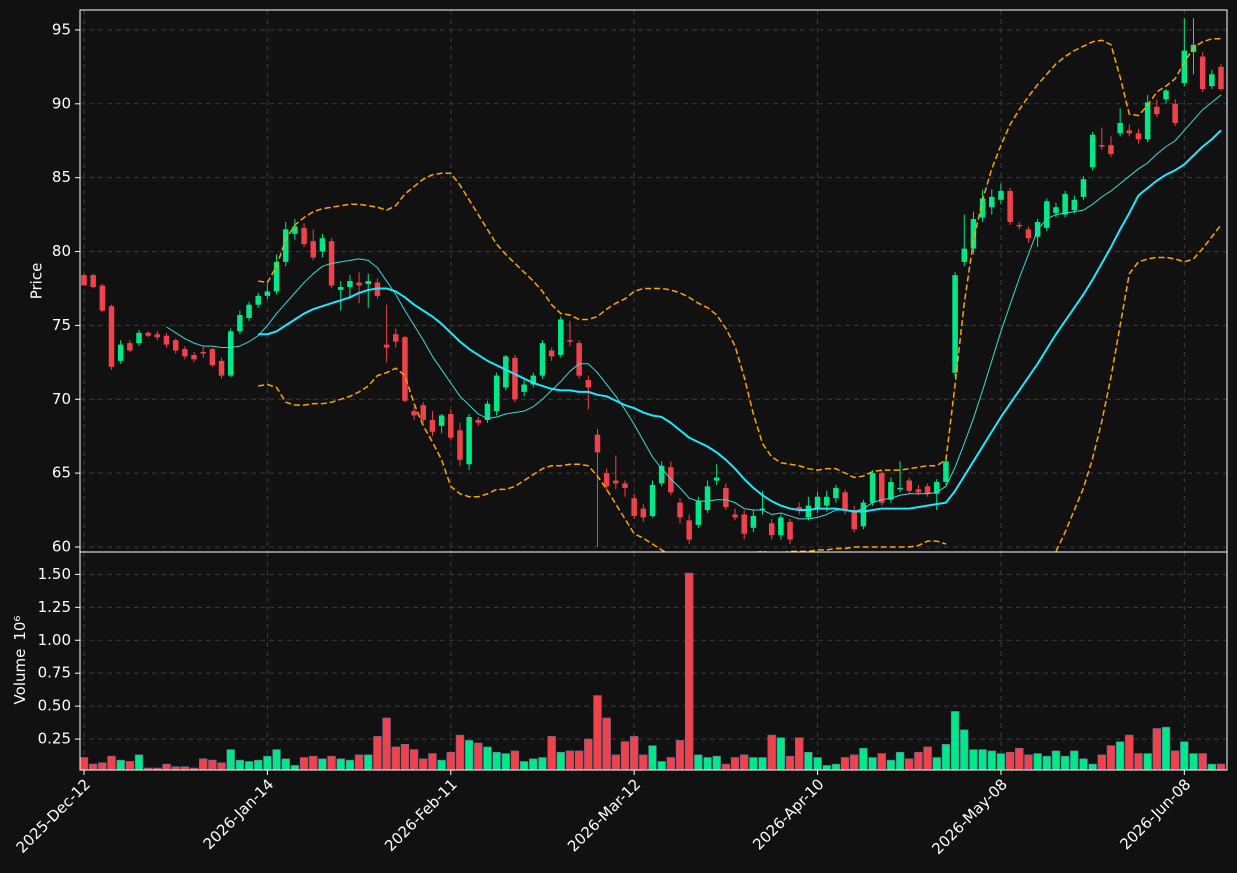 The height and width of the screenshot is (873, 1237). What do you see at coordinates (61, 399) in the screenshot?
I see `y-tick-label: 70` at bounding box center [61, 399].